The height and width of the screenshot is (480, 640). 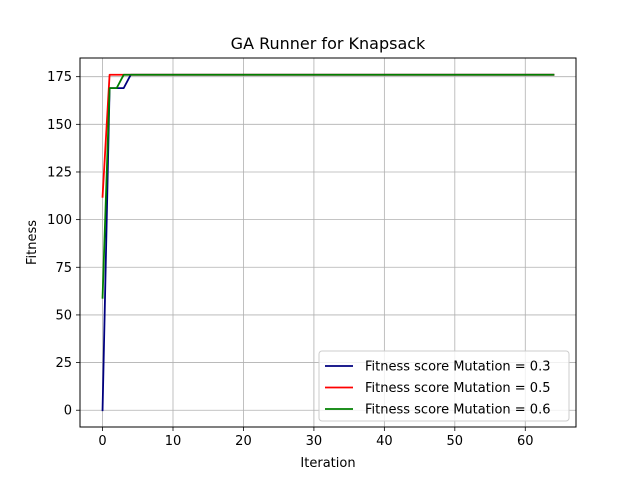 I want to click on y-tick-label: 100, so click(x=59, y=220).